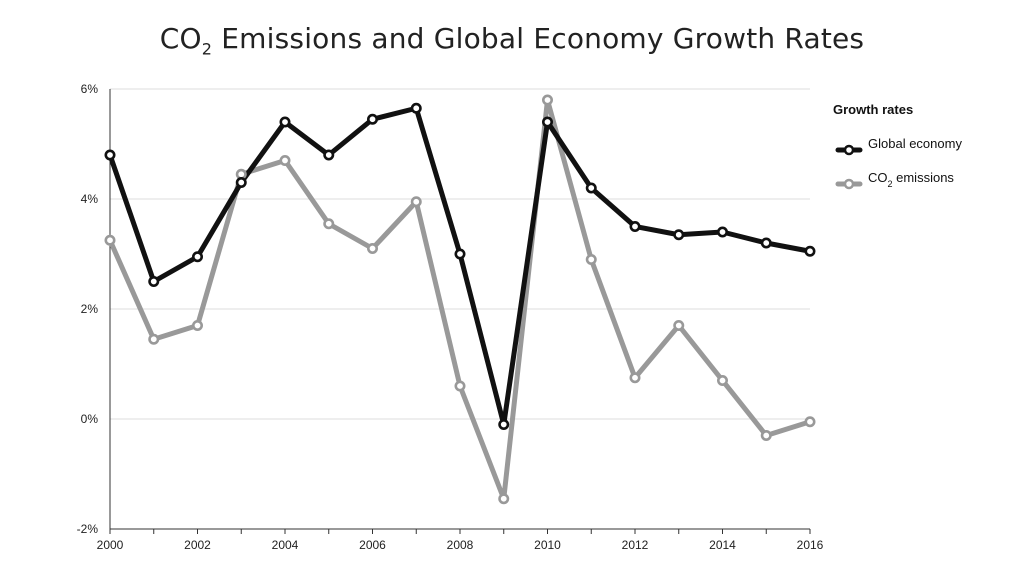 The width and height of the screenshot is (1024, 576). Describe the element at coordinates (810, 545) in the screenshot. I see `x-tick-label: 2016` at that location.